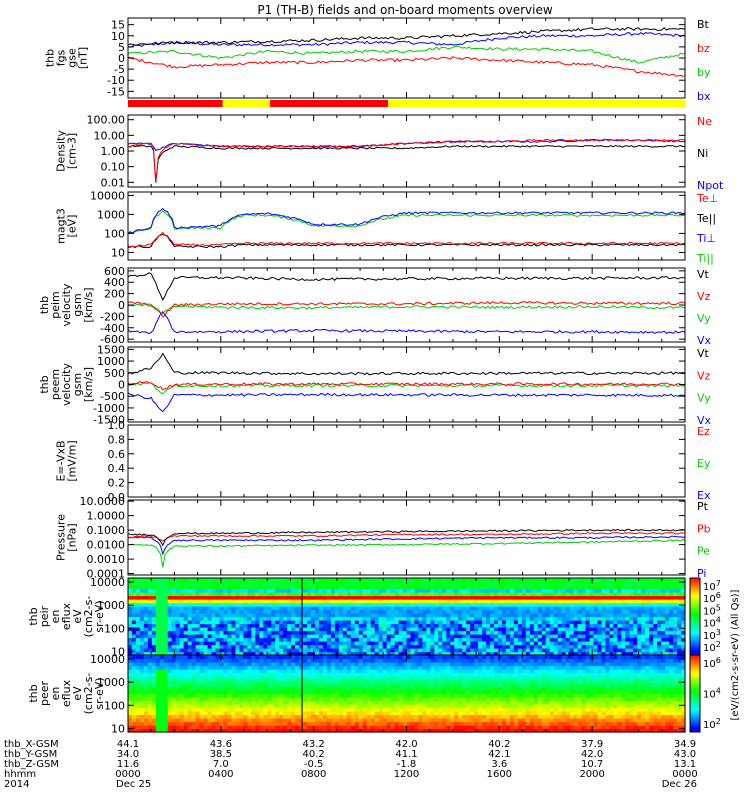 Image resolution: width=750 pixels, height=800 pixels. What do you see at coordinates (406, 66) in the screenshot?
I see `series-bz` at bounding box center [406, 66].